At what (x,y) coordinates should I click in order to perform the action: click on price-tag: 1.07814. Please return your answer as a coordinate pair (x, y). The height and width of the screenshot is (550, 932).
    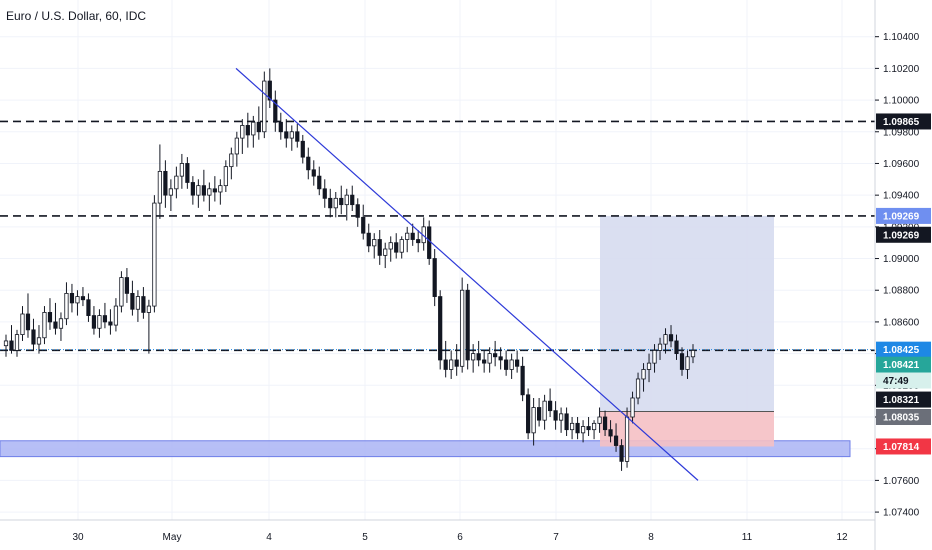
    Looking at the image, I should click on (903, 446).